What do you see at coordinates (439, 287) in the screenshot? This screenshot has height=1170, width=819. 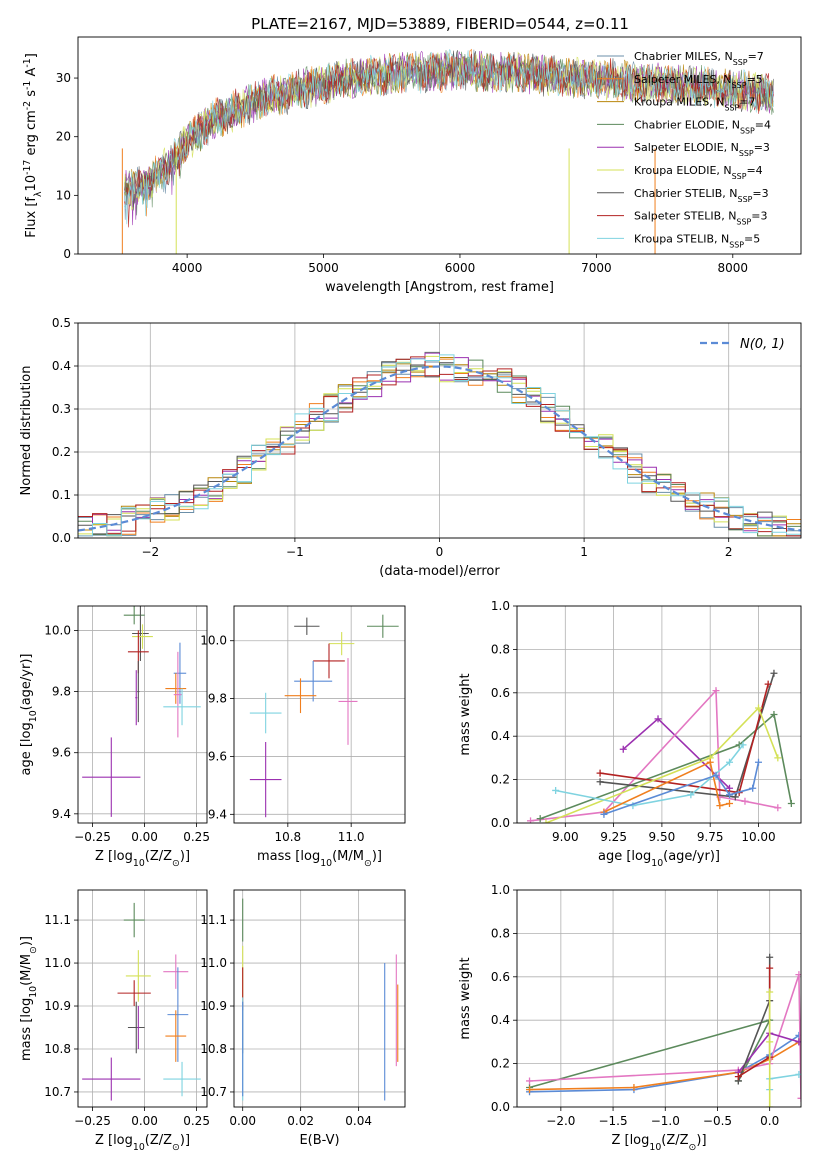 I see `x-axis-label: wavelength [Angstrom, rest frame]` at bounding box center [439, 287].